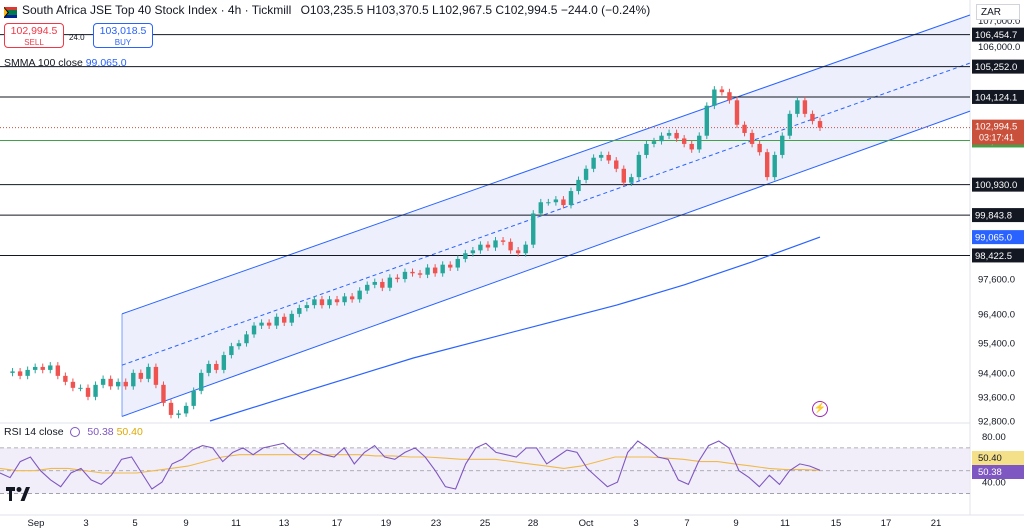 This screenshot has height=531, width=1024. Describe the element at coordinates (485, 523) in the screenshot. I see `time-tick-label: 25` at that location.